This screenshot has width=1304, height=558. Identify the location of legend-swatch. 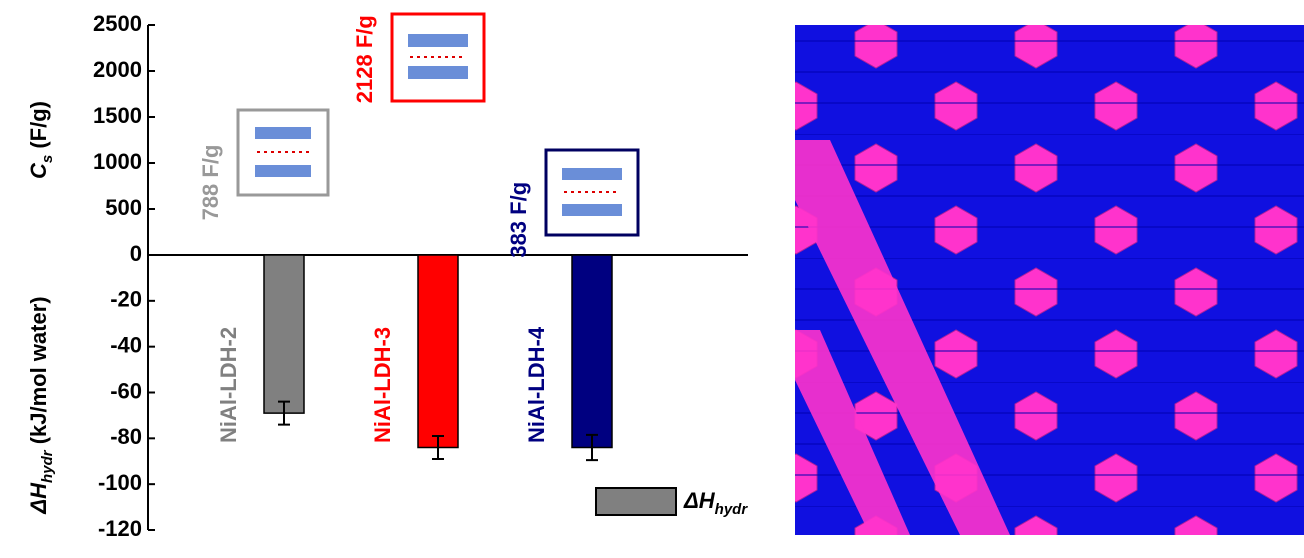
(636, 501).